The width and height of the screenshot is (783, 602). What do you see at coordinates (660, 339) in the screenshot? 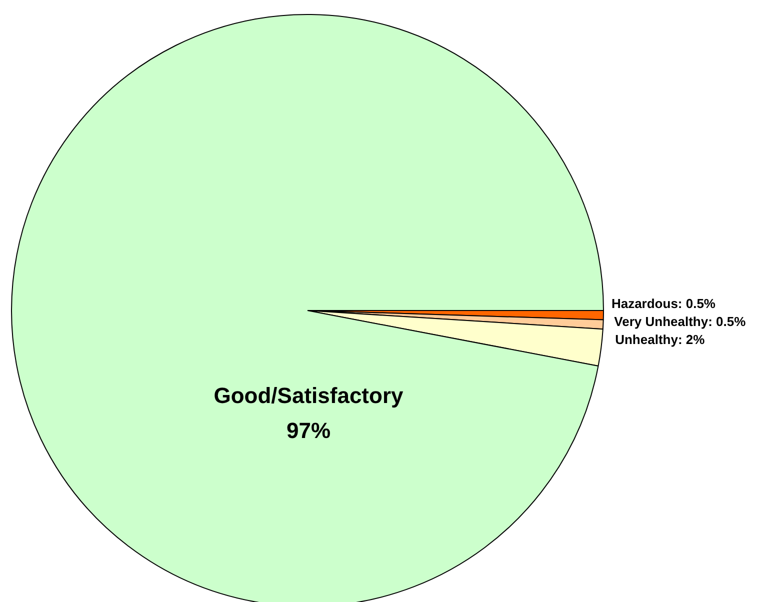
I see `slice-label: Unhealthy: 2%` at bounding box center [660, 339].